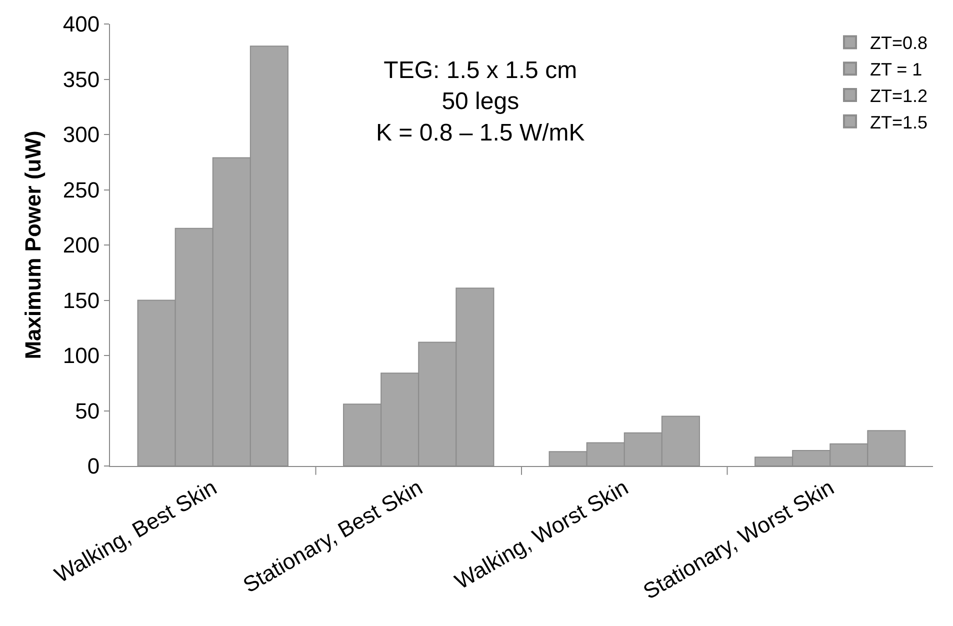 This screenshot has height=626, width=953. What do you see at coordinates (81, 79) in the screenshot?
I see `y-tick-label: 350` at bounding box center [81, 79].